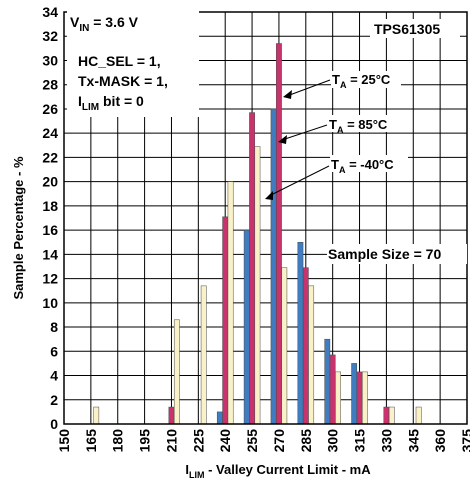 The image size is (470, 484). Describe the element at coordinates (50, 279) in the screenshot. I see `y-tick-label: 12` at that location.